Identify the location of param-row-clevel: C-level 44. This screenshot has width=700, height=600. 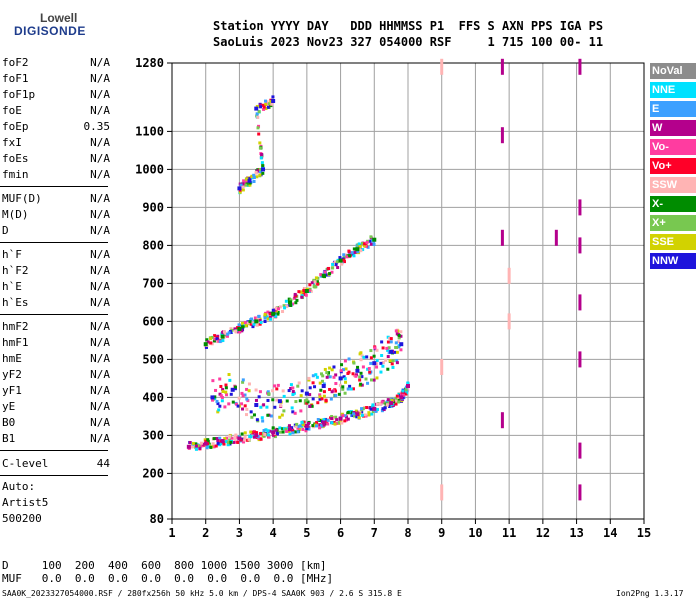
(56, 465).